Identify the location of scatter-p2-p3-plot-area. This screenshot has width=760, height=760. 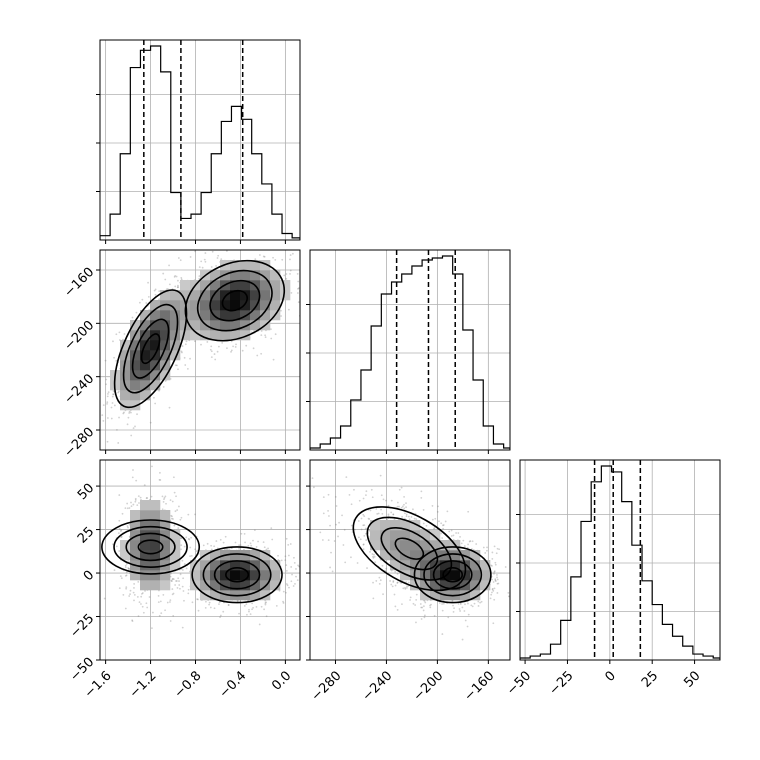
(410, 557).